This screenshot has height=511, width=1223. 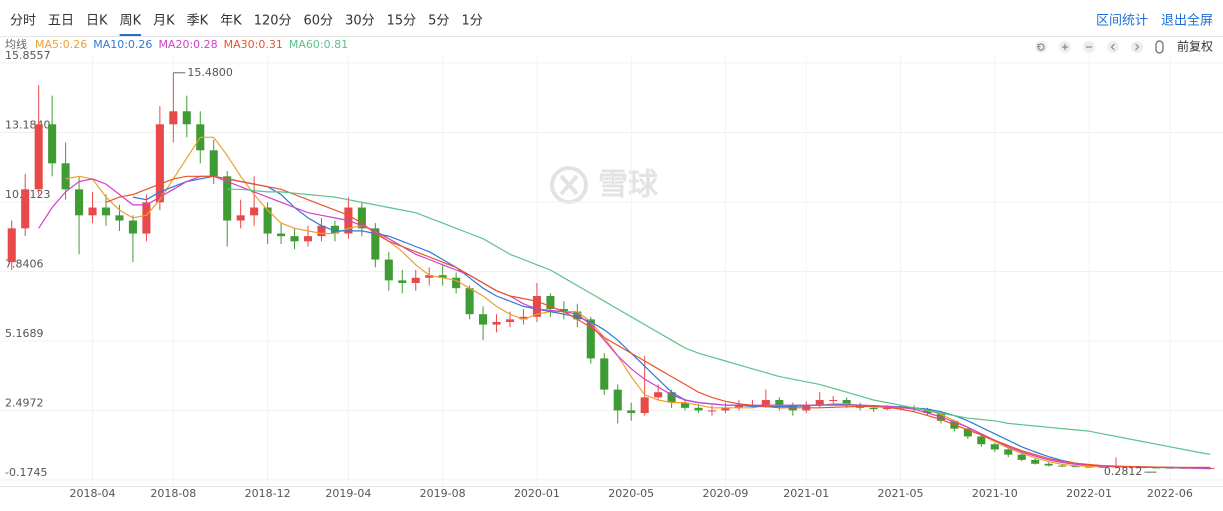 What do you see at coordinates (61, 21) in the screenshot?
I see `period-tab: 五日` at bounding box center [61, 21].